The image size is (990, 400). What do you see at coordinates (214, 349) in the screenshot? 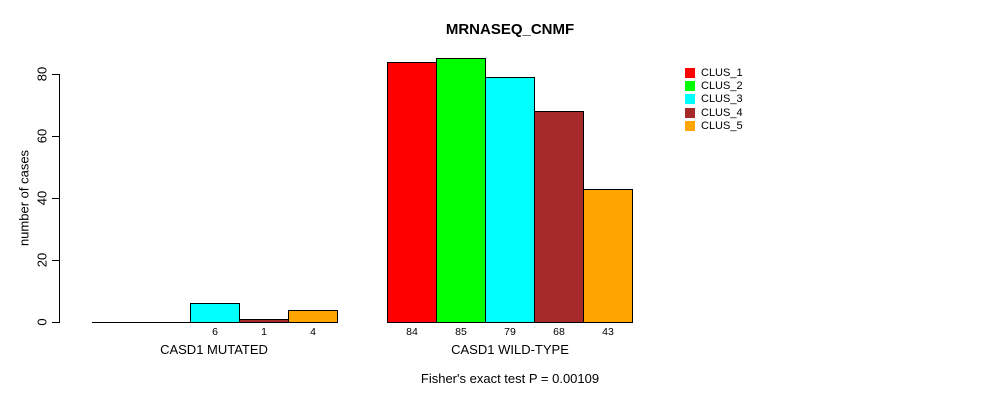
I see `x-category-label: CASD1 MUTATED` at bounding box center [214, 349].